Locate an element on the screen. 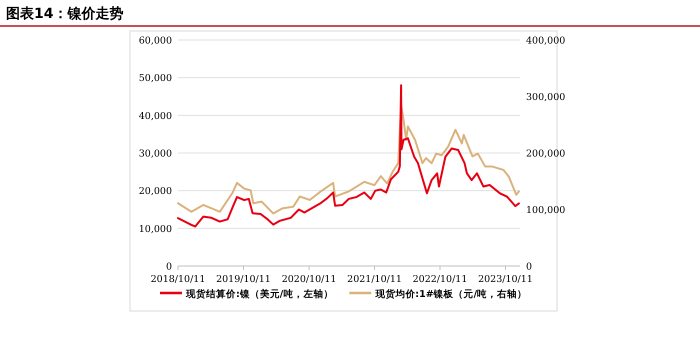 This screenshot has width=700, height=340. x-tick-label: 2023/10/11 is located at coordinates (505, 279).